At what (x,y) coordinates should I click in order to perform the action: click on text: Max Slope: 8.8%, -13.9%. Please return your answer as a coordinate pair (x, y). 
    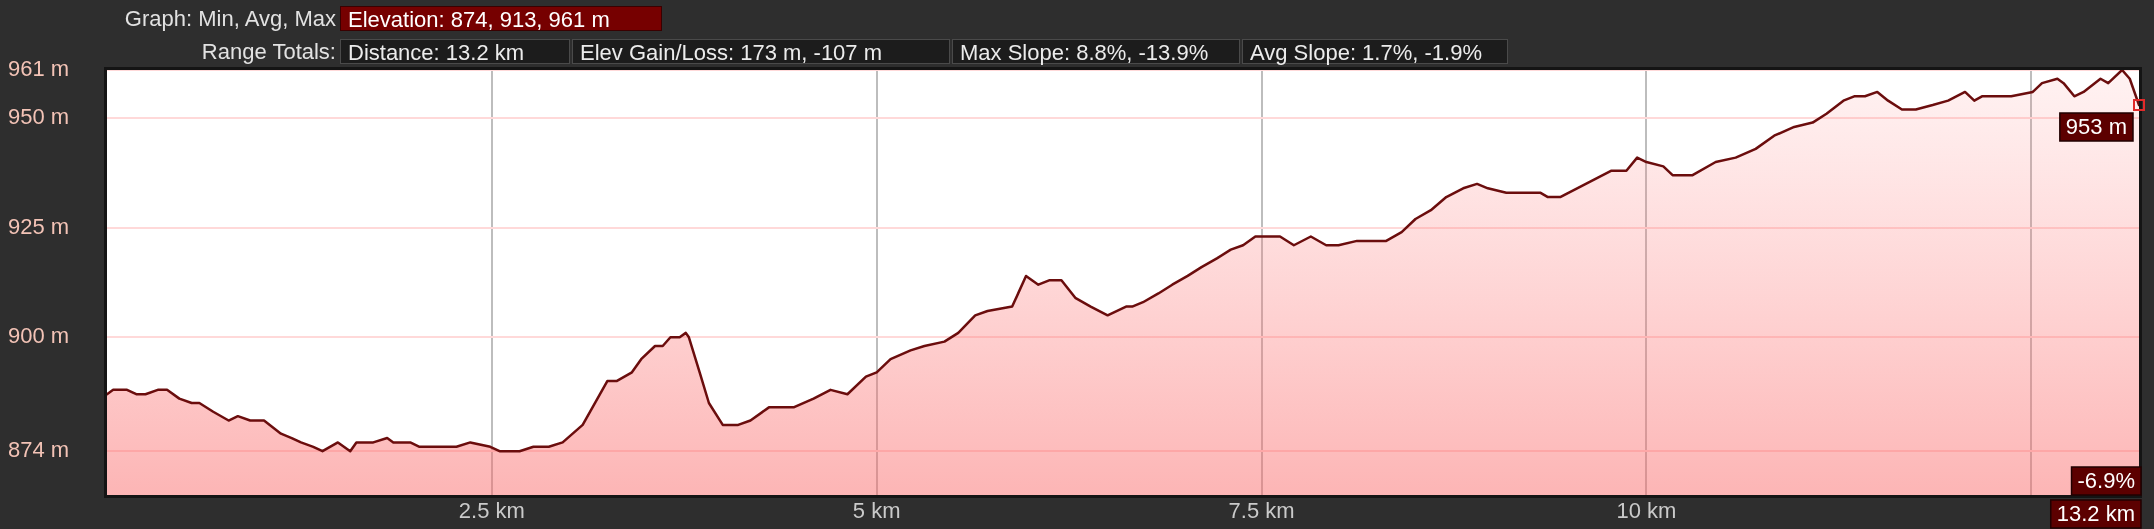
    Looking at the image, I should click on (1096, 52).